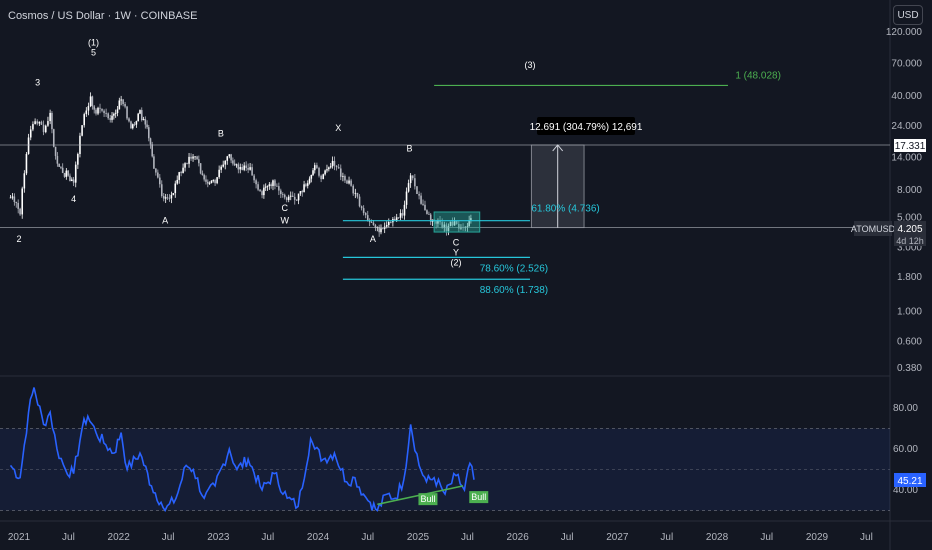 The image size is (932, 550). Describe the element at coordinates (242, 450) in the screenshot. I see `rsi-line` at that location.